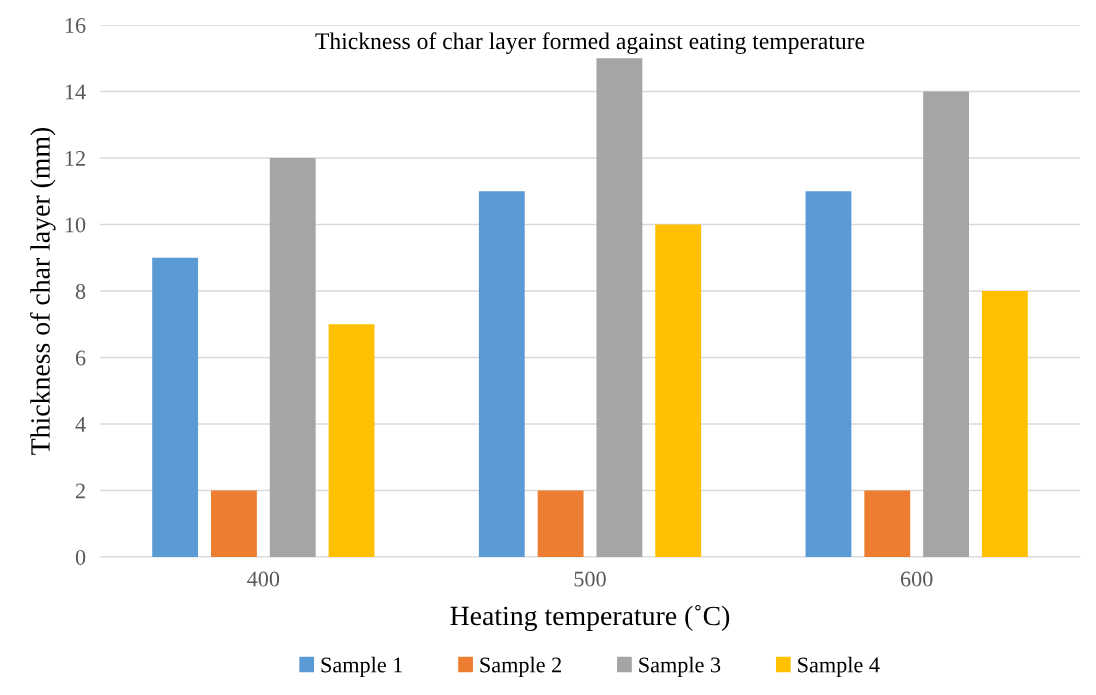  Describe the element at coordinates (80, 557) in the screenshot. I see `y-tick-label: 0` at that location.